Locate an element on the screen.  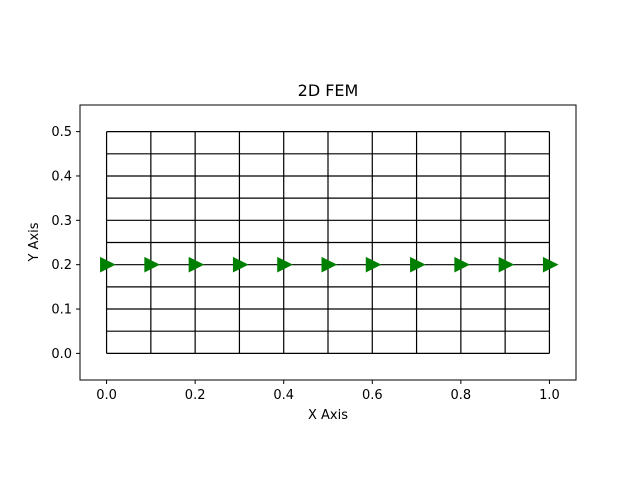
y-axis-label: Y Axis is located at coordinates (34, 242).